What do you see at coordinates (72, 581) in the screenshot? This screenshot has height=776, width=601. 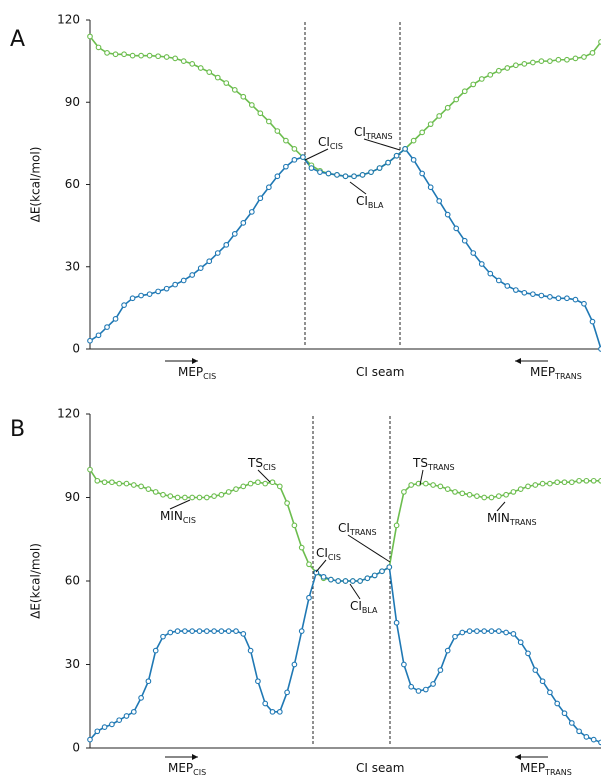 I see `y-tick-label: 60` at bounding box center [72, 581].